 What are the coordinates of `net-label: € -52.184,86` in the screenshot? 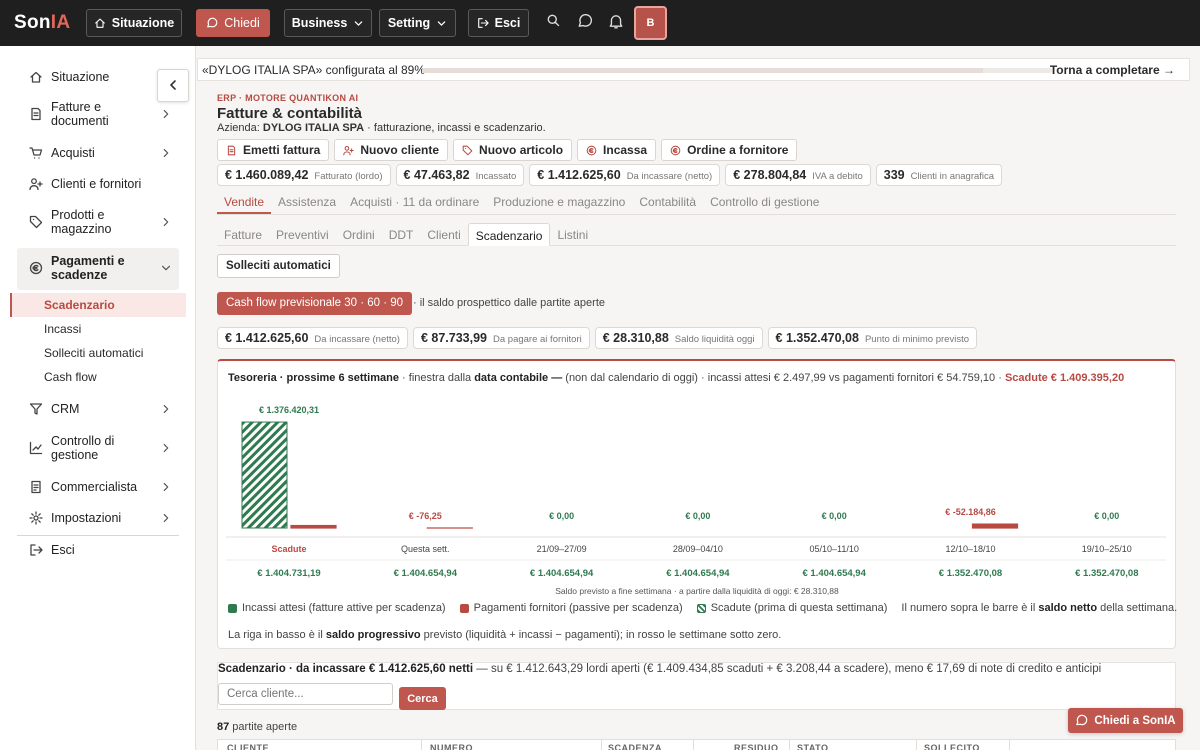 It's located at (970, 512).